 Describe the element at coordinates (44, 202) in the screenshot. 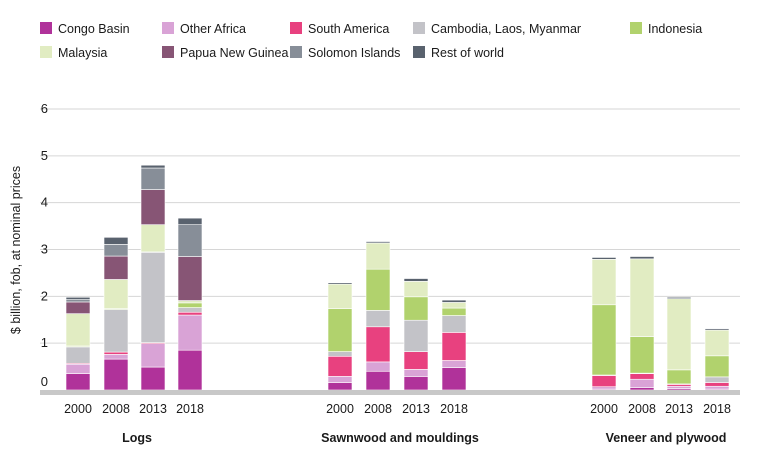

I see `y-tick-label-4: 4` at that location.